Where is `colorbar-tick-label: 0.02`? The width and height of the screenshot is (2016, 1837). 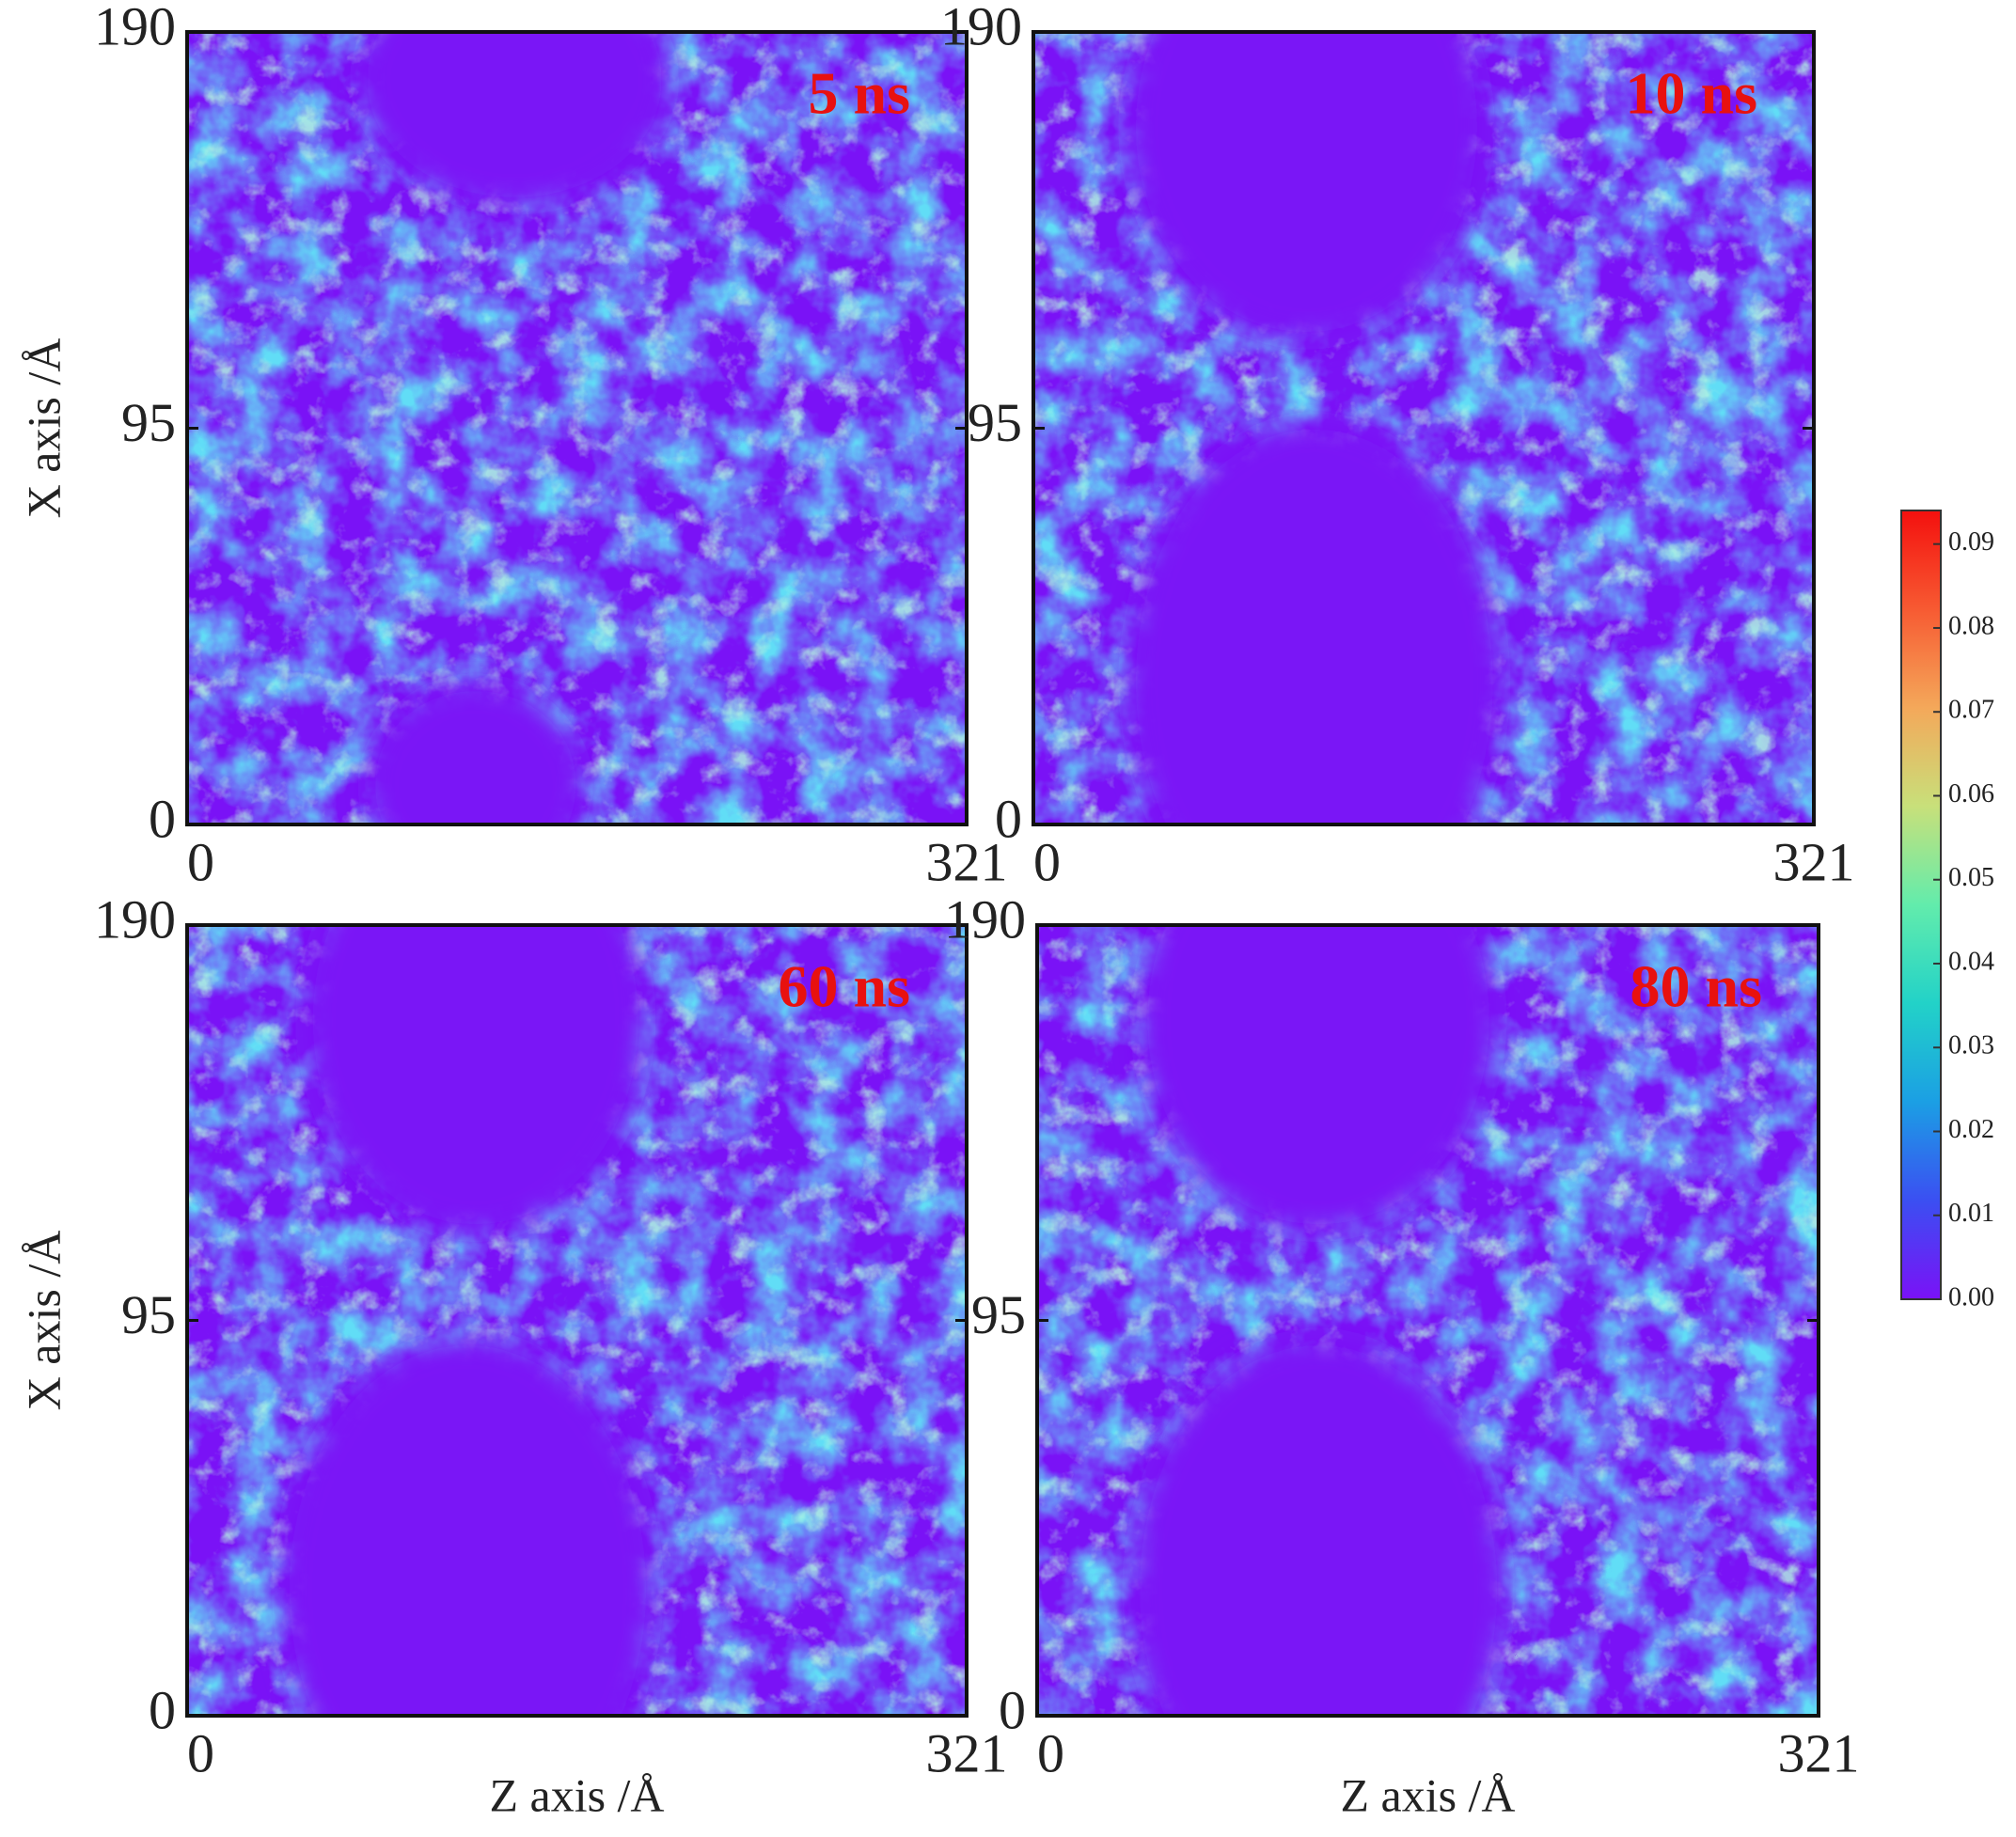 colorbar-tick-label: 0.02 is located at coordinates (1971, 1129).